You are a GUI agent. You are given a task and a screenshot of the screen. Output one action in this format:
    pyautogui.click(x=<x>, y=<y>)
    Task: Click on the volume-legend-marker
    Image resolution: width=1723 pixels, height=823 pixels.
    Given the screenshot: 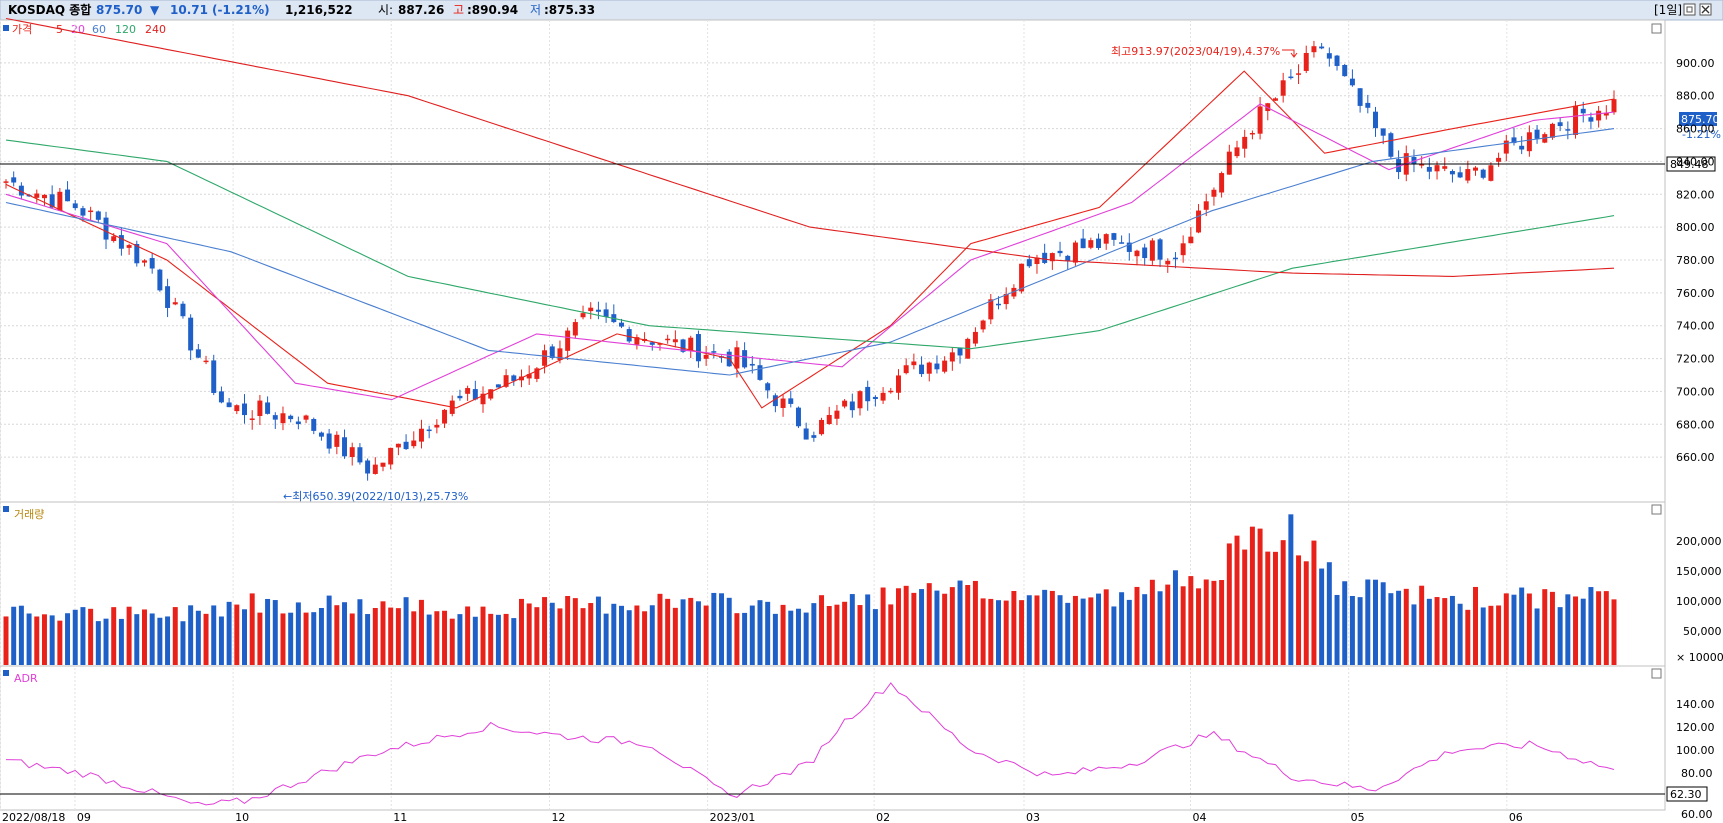 What is the action you would take?
    pyautogui.click(x=6, y=509)
    